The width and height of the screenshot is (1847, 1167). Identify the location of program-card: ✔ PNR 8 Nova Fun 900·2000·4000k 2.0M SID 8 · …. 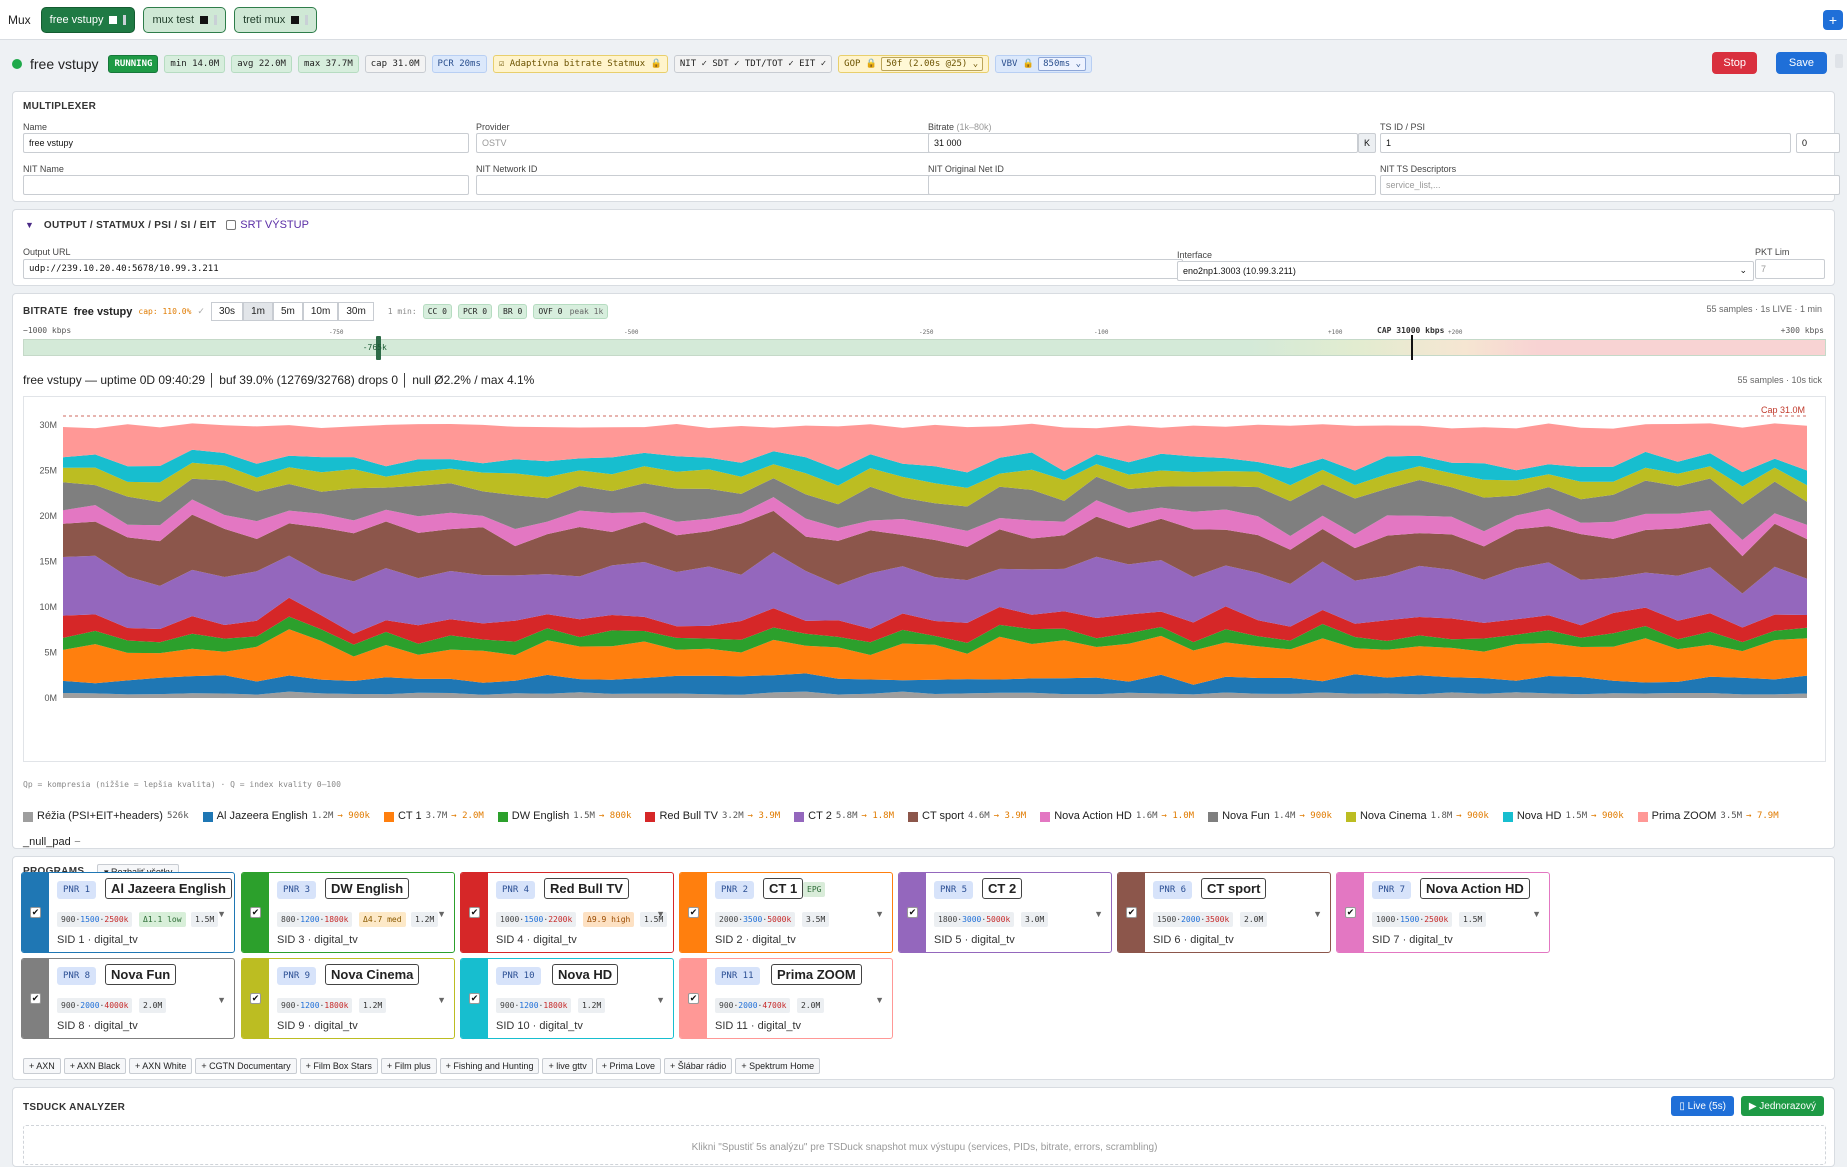
(128, 998).